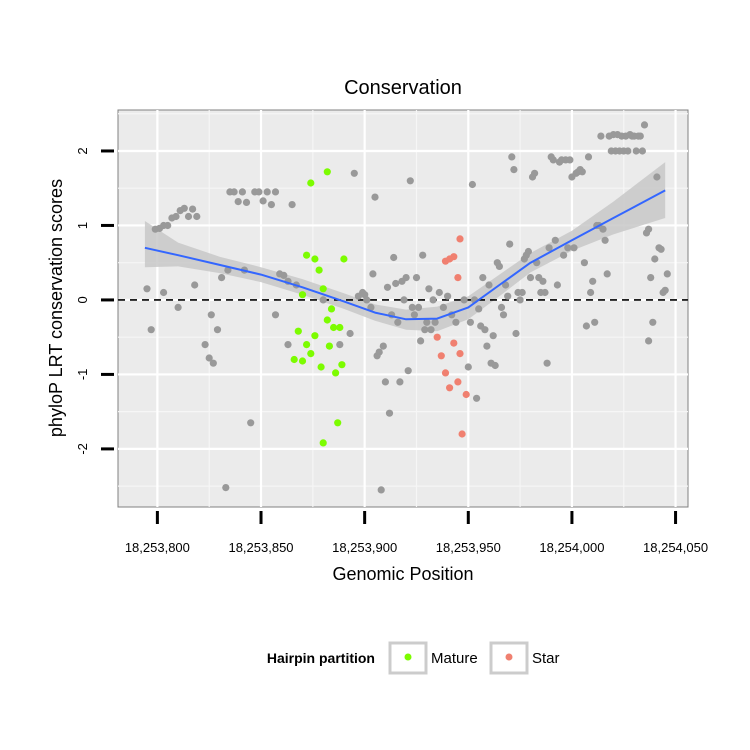 The width and height of the screenshot is (750, 750). What do you see at coordinates (94, 301) in the screenshot?
I see `y-axis: 2 1 0 -1 -2` at bounding box center [94, 301].